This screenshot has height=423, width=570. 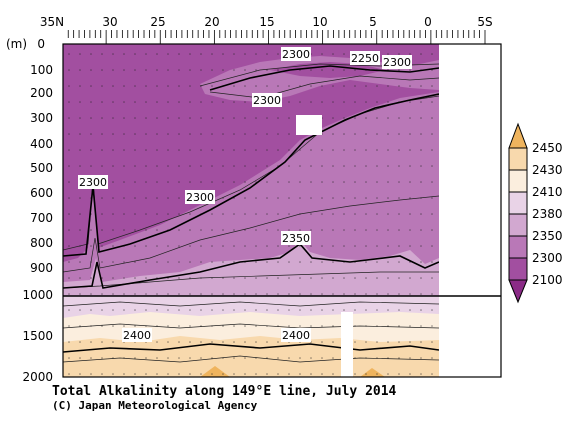 What do you see at coordinates (157, 22) in the screenshot?
I see `x-tick-label: 25` at bounding box center [157, 22].